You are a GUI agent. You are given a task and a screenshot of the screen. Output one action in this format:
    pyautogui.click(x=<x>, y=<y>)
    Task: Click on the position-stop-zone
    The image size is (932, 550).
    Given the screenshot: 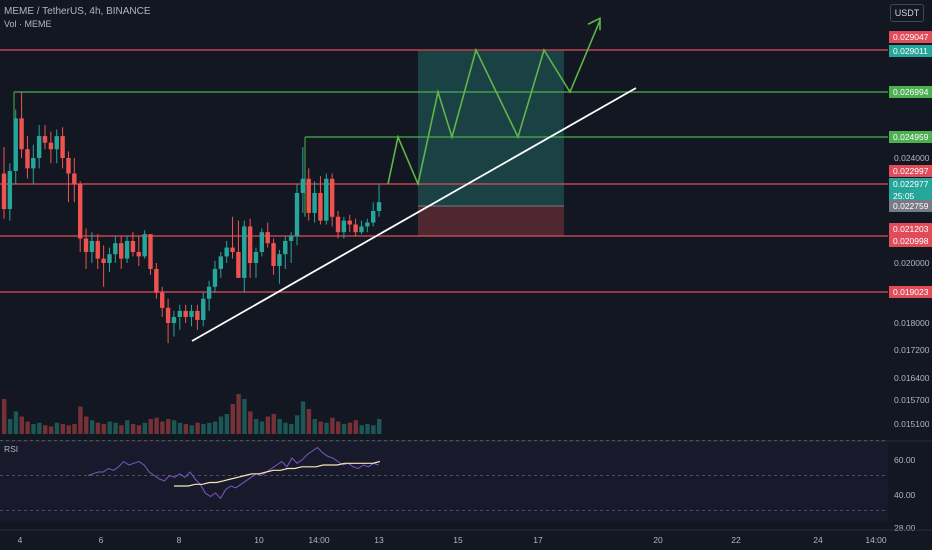 What is the action you would take?
    pyautogui.click(x=491, y=221)
    